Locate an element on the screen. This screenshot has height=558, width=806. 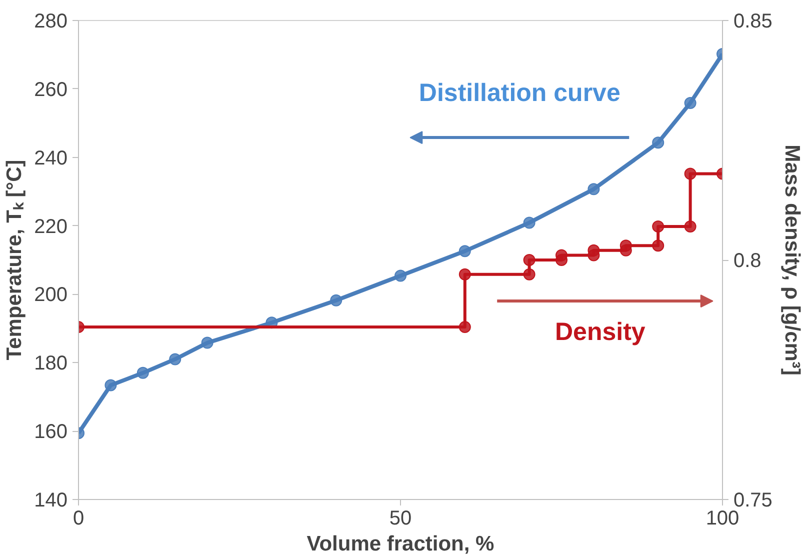
x-tick-label: 50 is located at coordinates (400, 519).